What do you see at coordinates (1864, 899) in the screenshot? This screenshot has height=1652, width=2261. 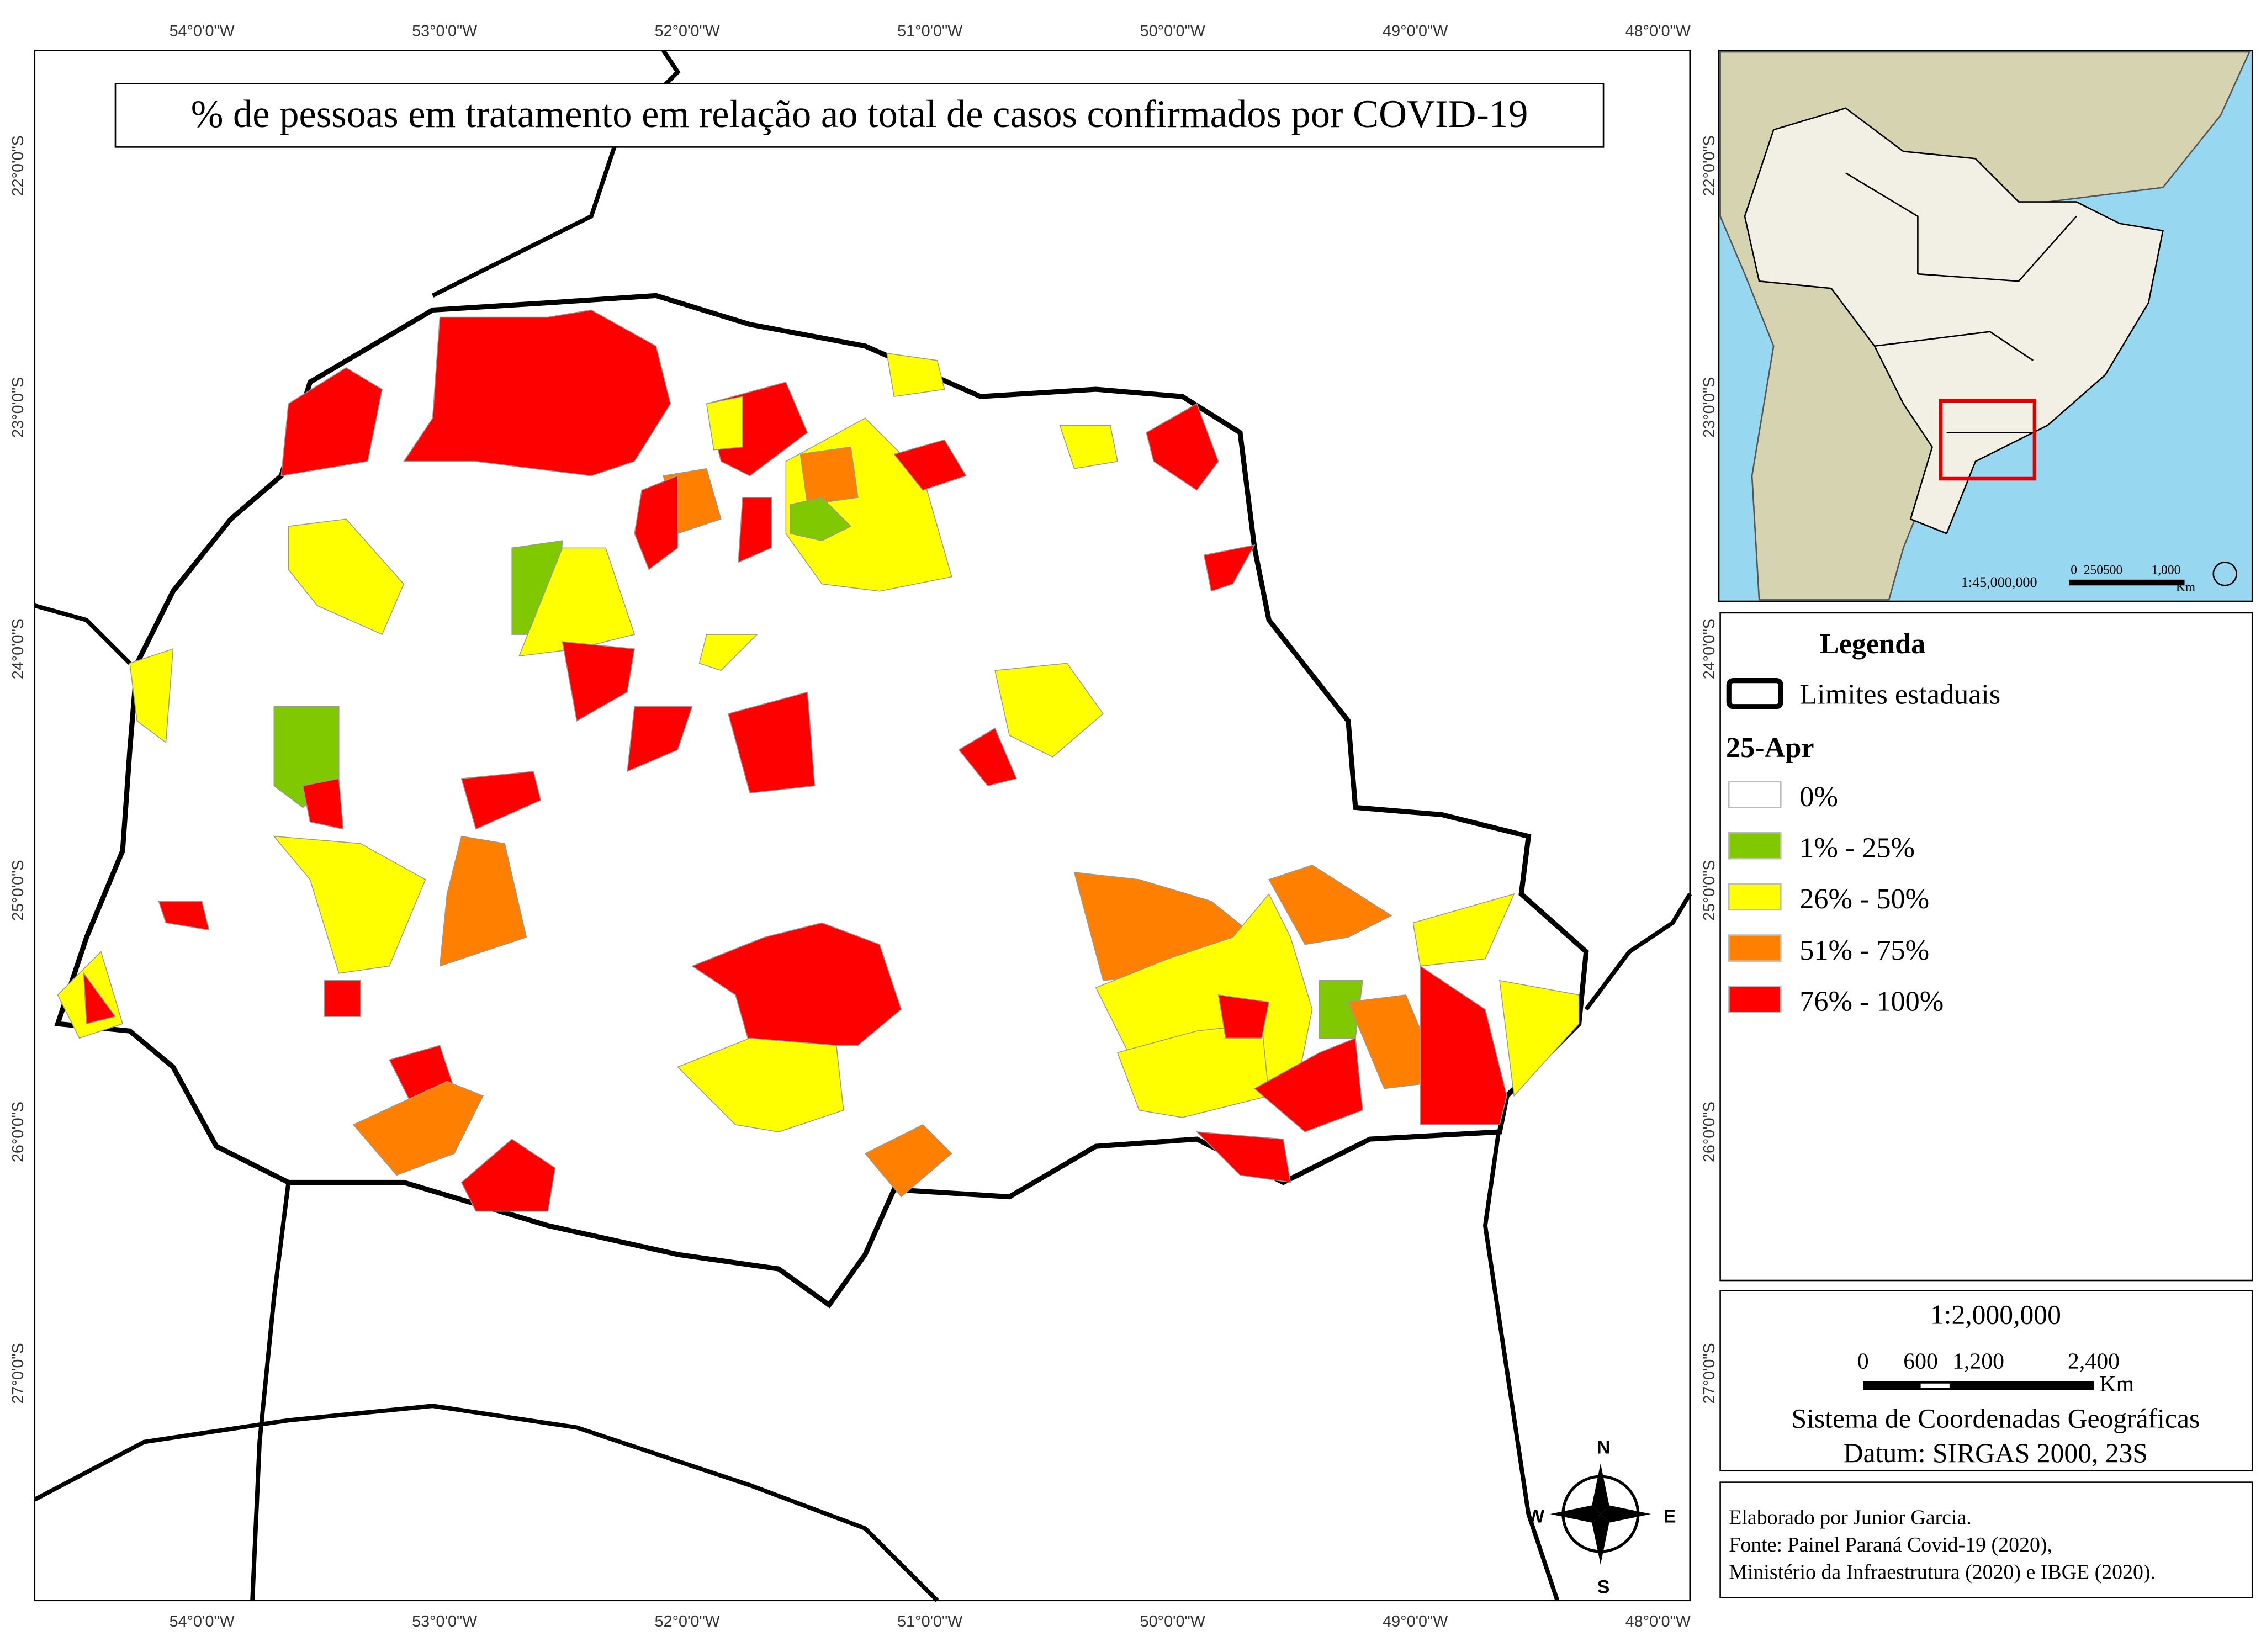 I see `legend-label: 26% - 50%` at bounding box center [1864, 899].